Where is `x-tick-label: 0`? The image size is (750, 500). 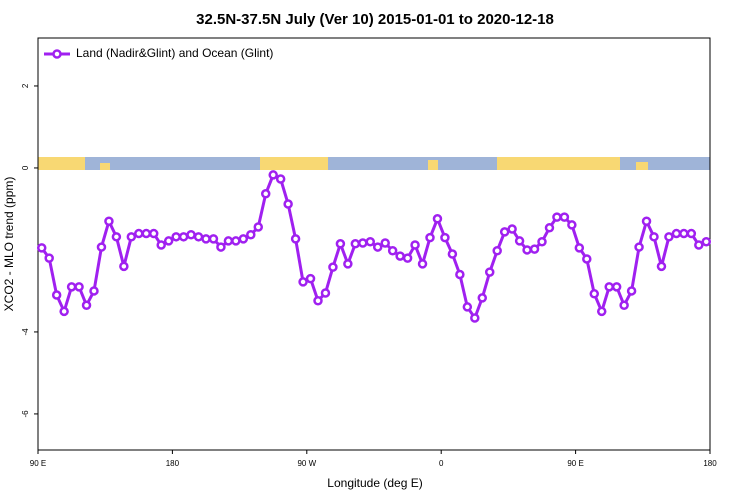 x-tick-label: 0 is located at coordinates (441, 463).